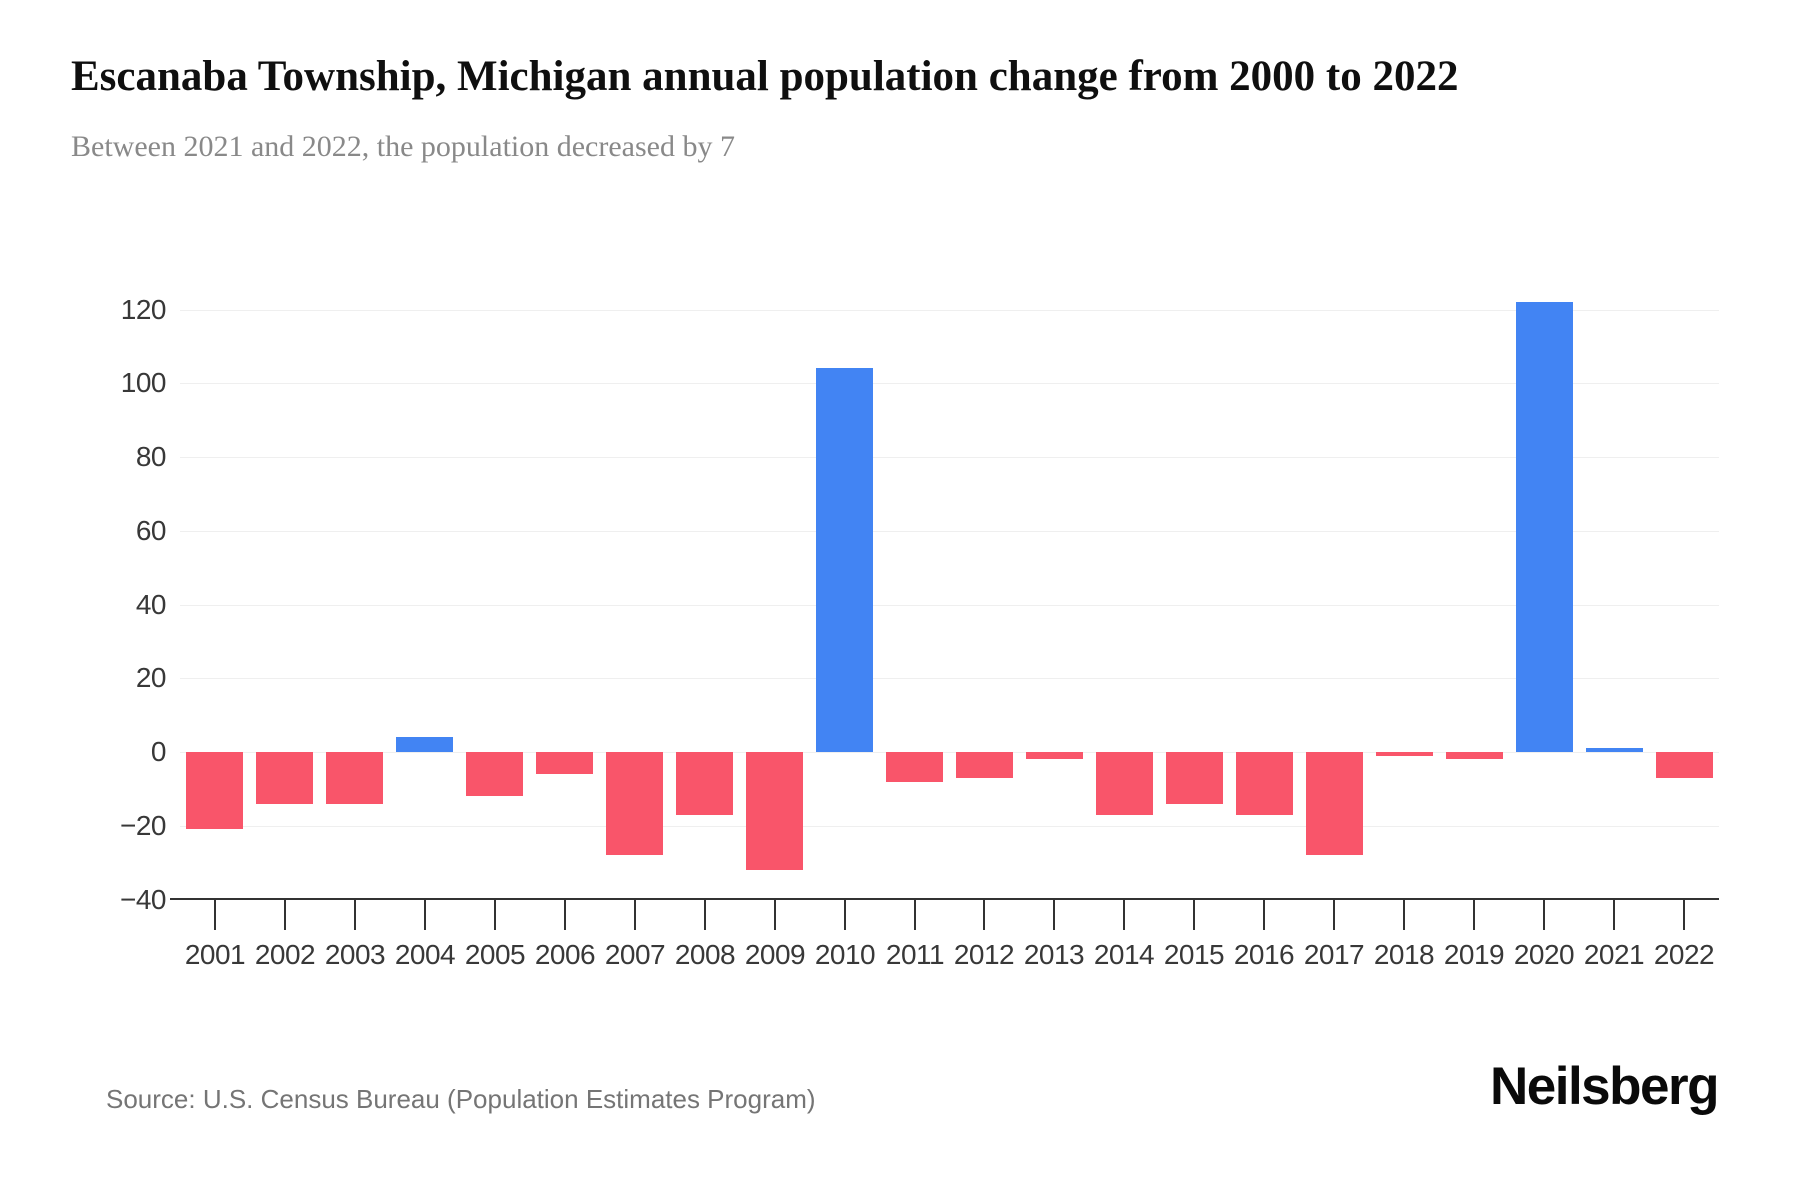 This screenshot has height=1200, width=1800. What do you see at coordinates (285, 915) in the screenshot?
I see `x-tick-2002` at bounding box center [285, 915].